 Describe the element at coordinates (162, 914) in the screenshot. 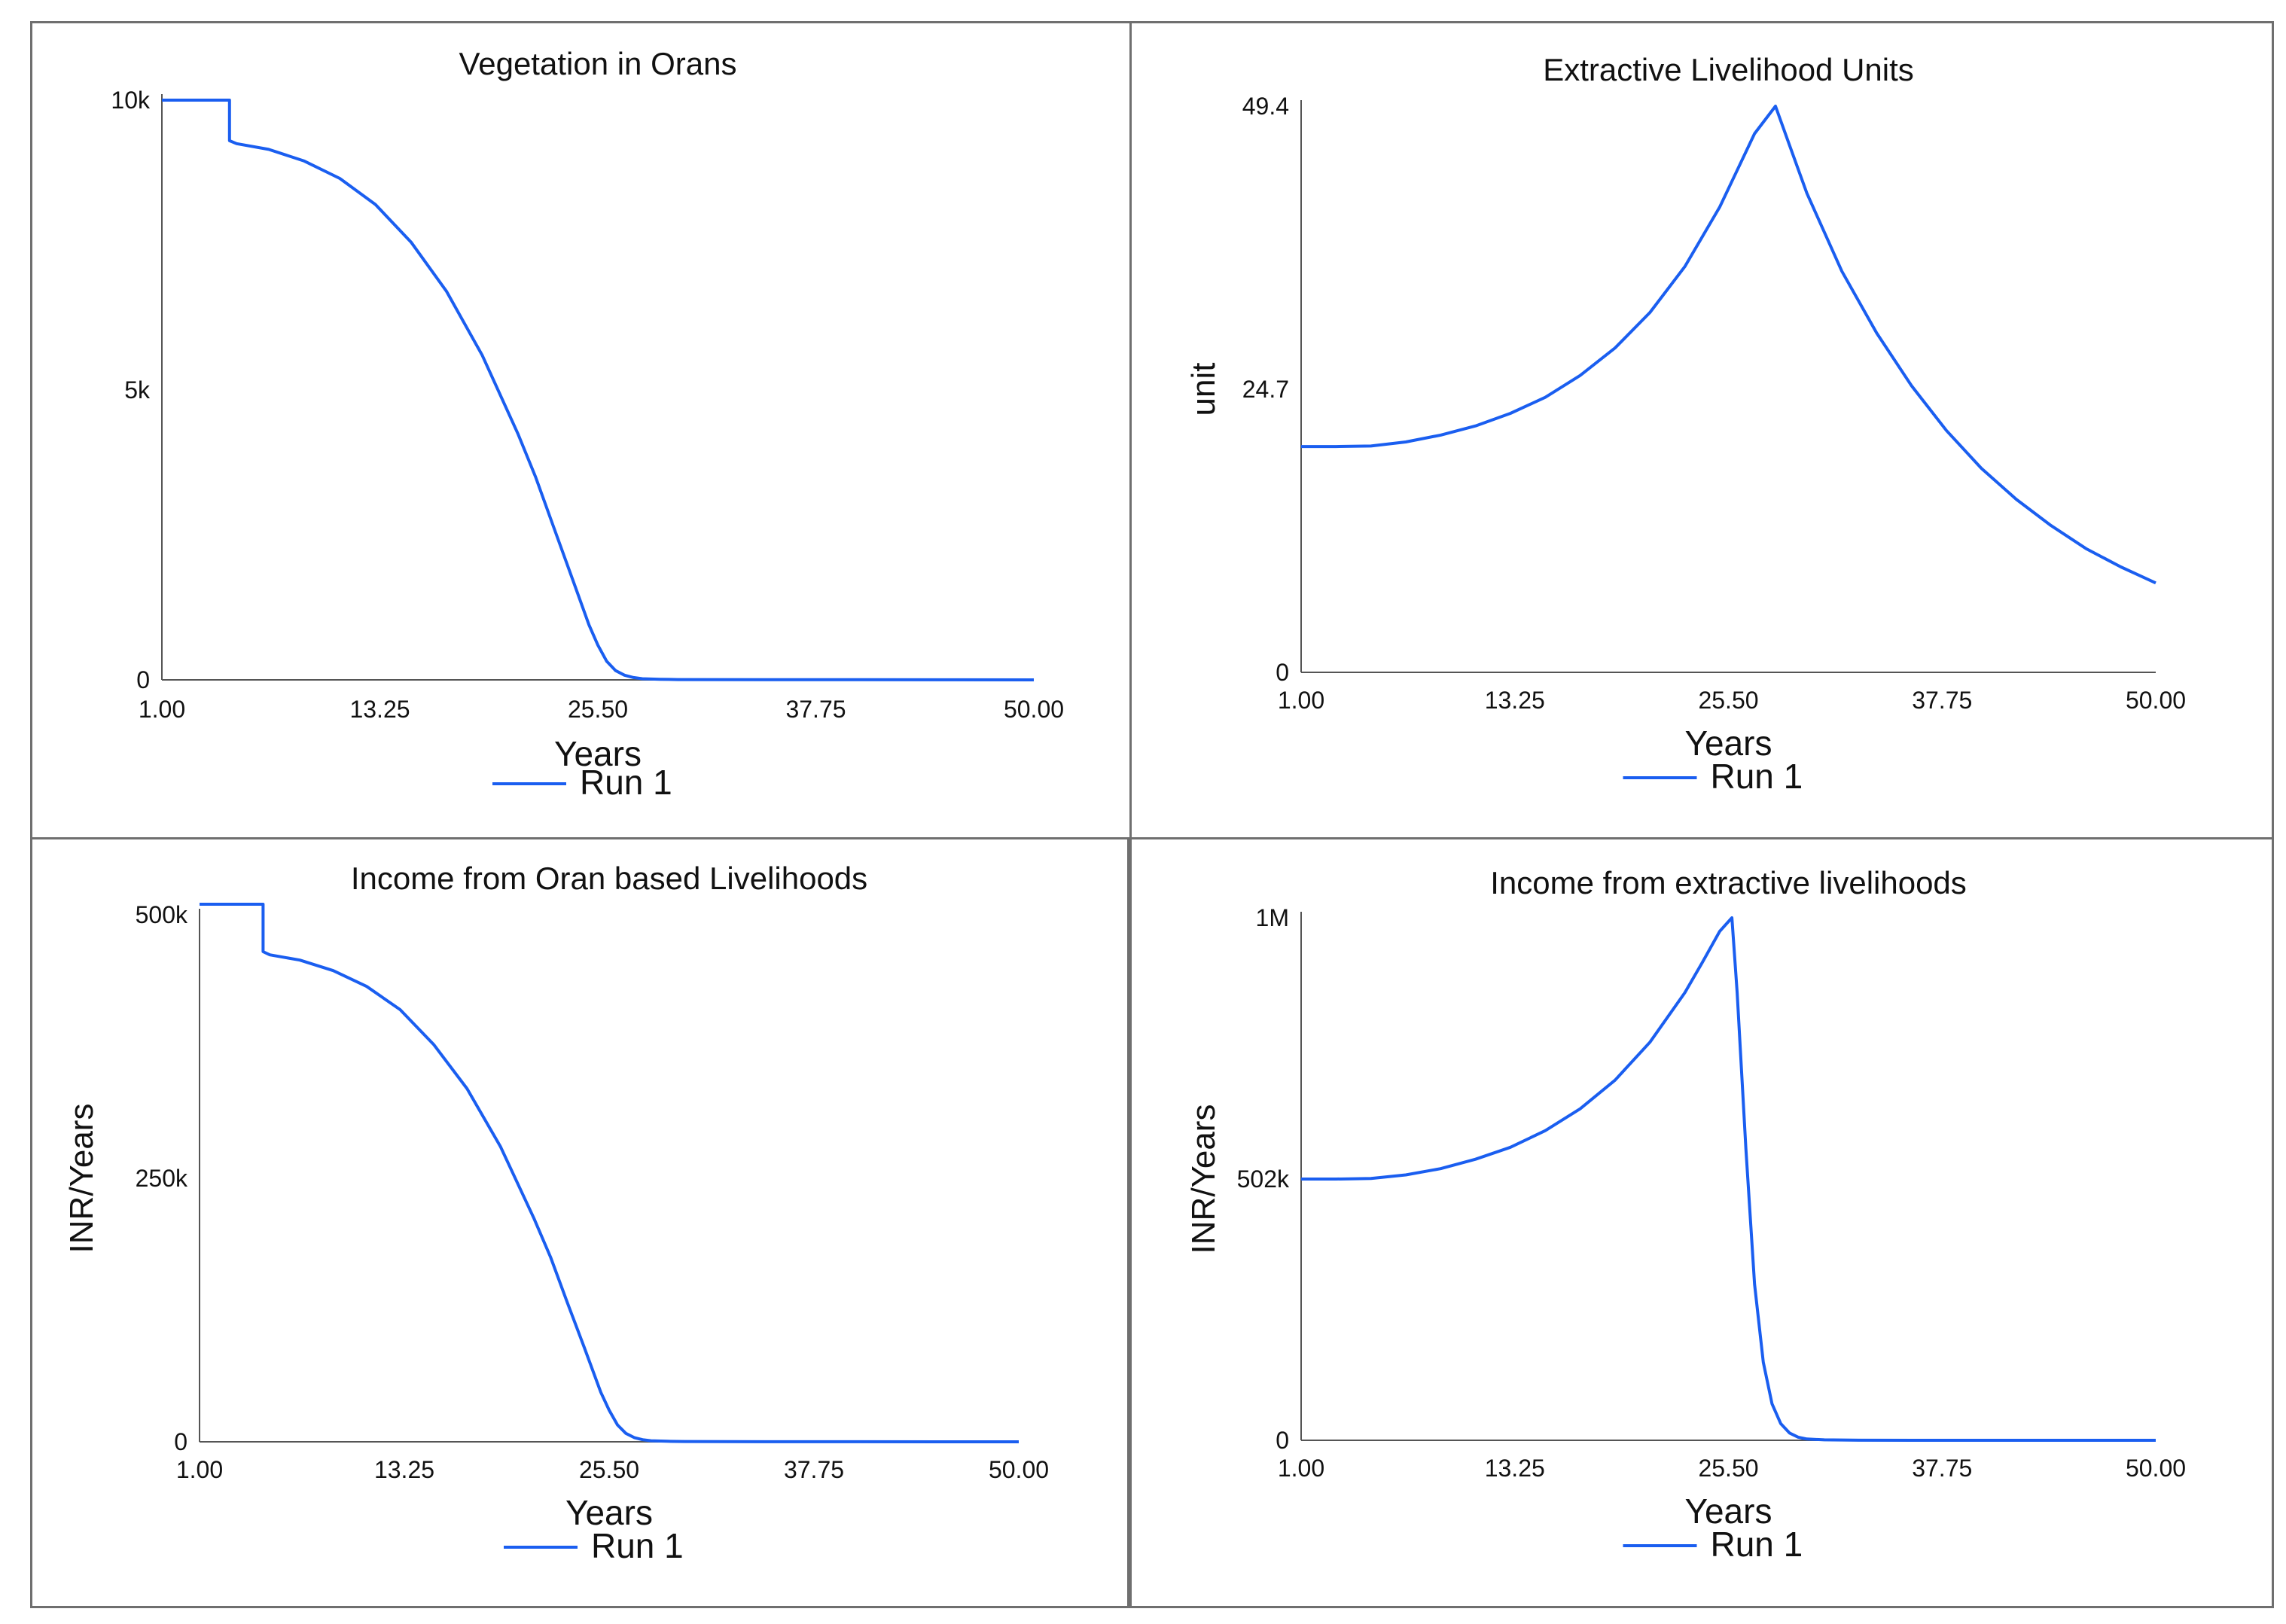

I see `y-tick-label: 500k` at that location.